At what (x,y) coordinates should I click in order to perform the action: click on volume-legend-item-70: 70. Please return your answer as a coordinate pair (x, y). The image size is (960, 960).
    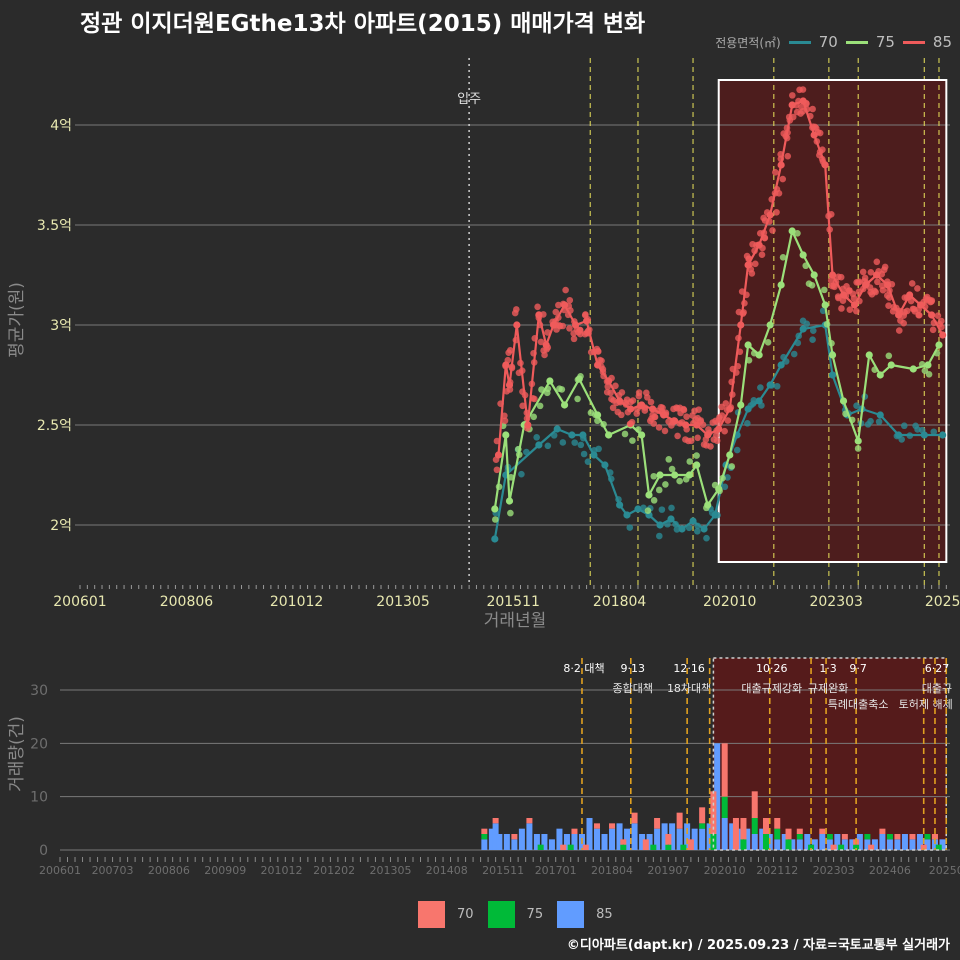
    Looking at the image, I should click on (446, 914).